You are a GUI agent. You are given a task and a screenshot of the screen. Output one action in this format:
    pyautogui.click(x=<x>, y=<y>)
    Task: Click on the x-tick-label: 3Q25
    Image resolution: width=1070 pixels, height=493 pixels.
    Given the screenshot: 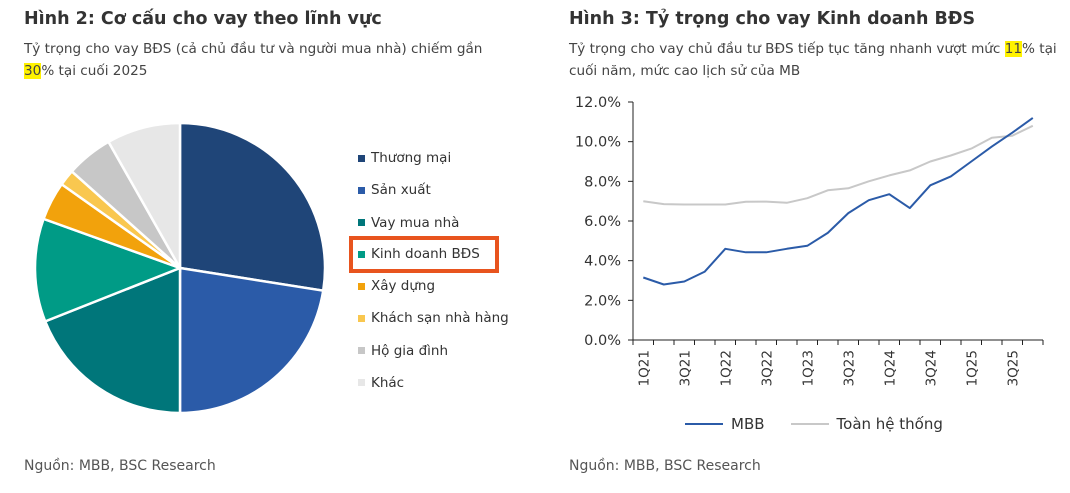 What is the action you would take?
    pyautogui.click(x=1013, y=368)
    